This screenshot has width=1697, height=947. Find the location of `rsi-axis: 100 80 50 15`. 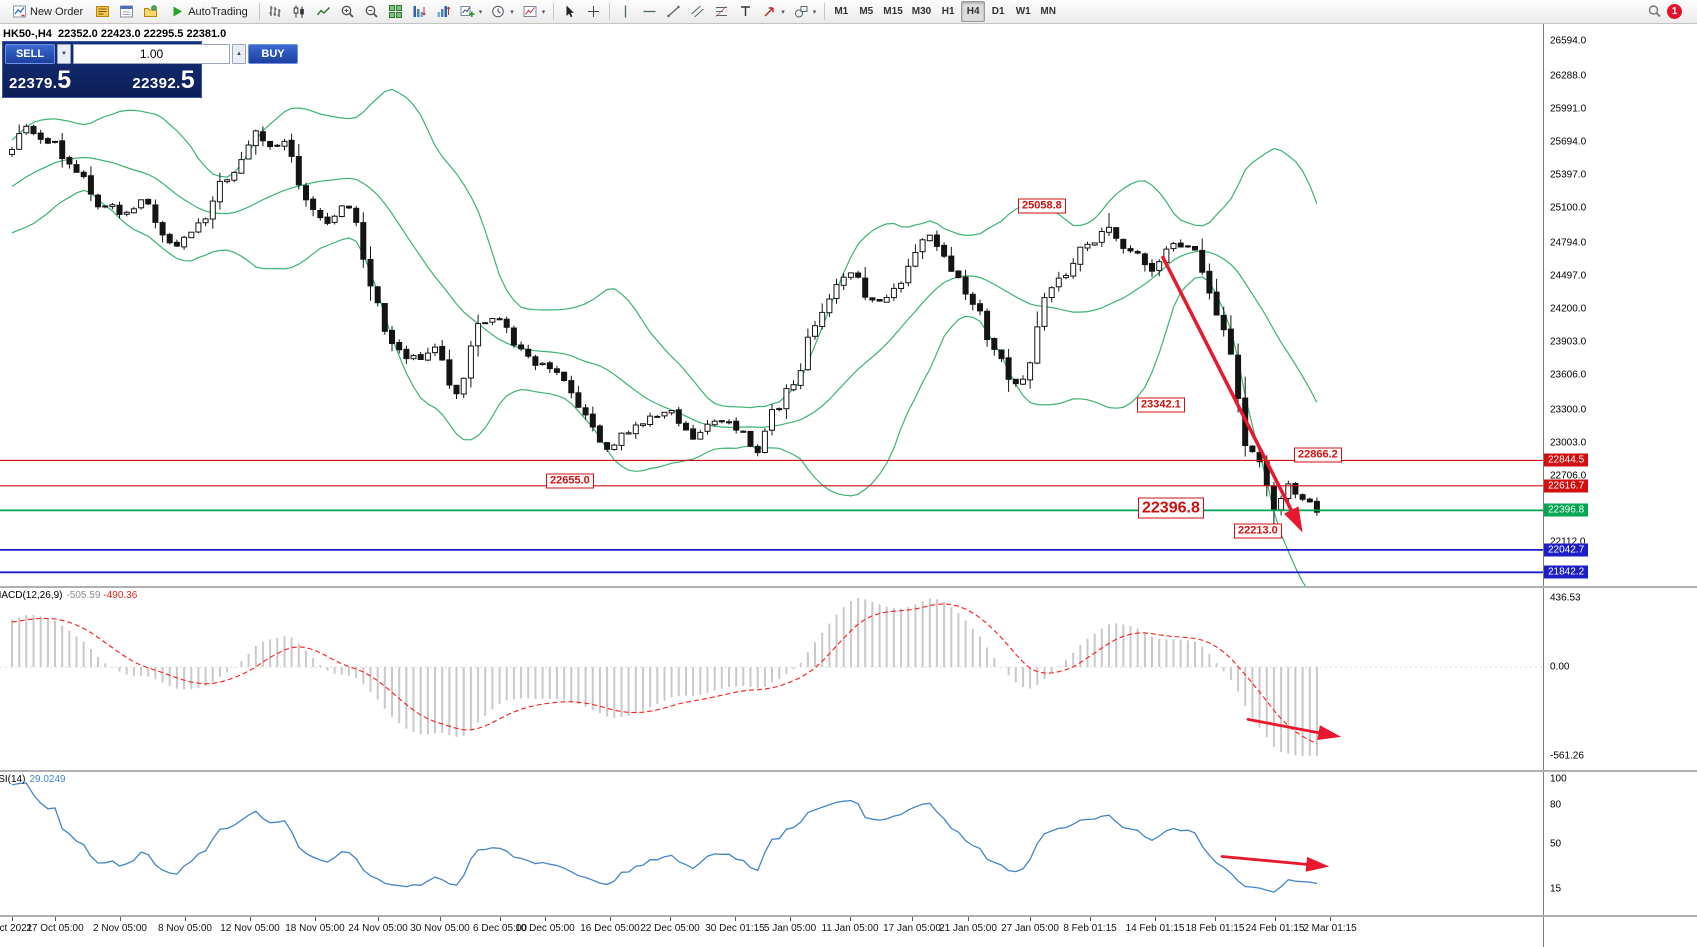

rsi-axis: 100 80 50 15 is located at coordinates (1620, 843).